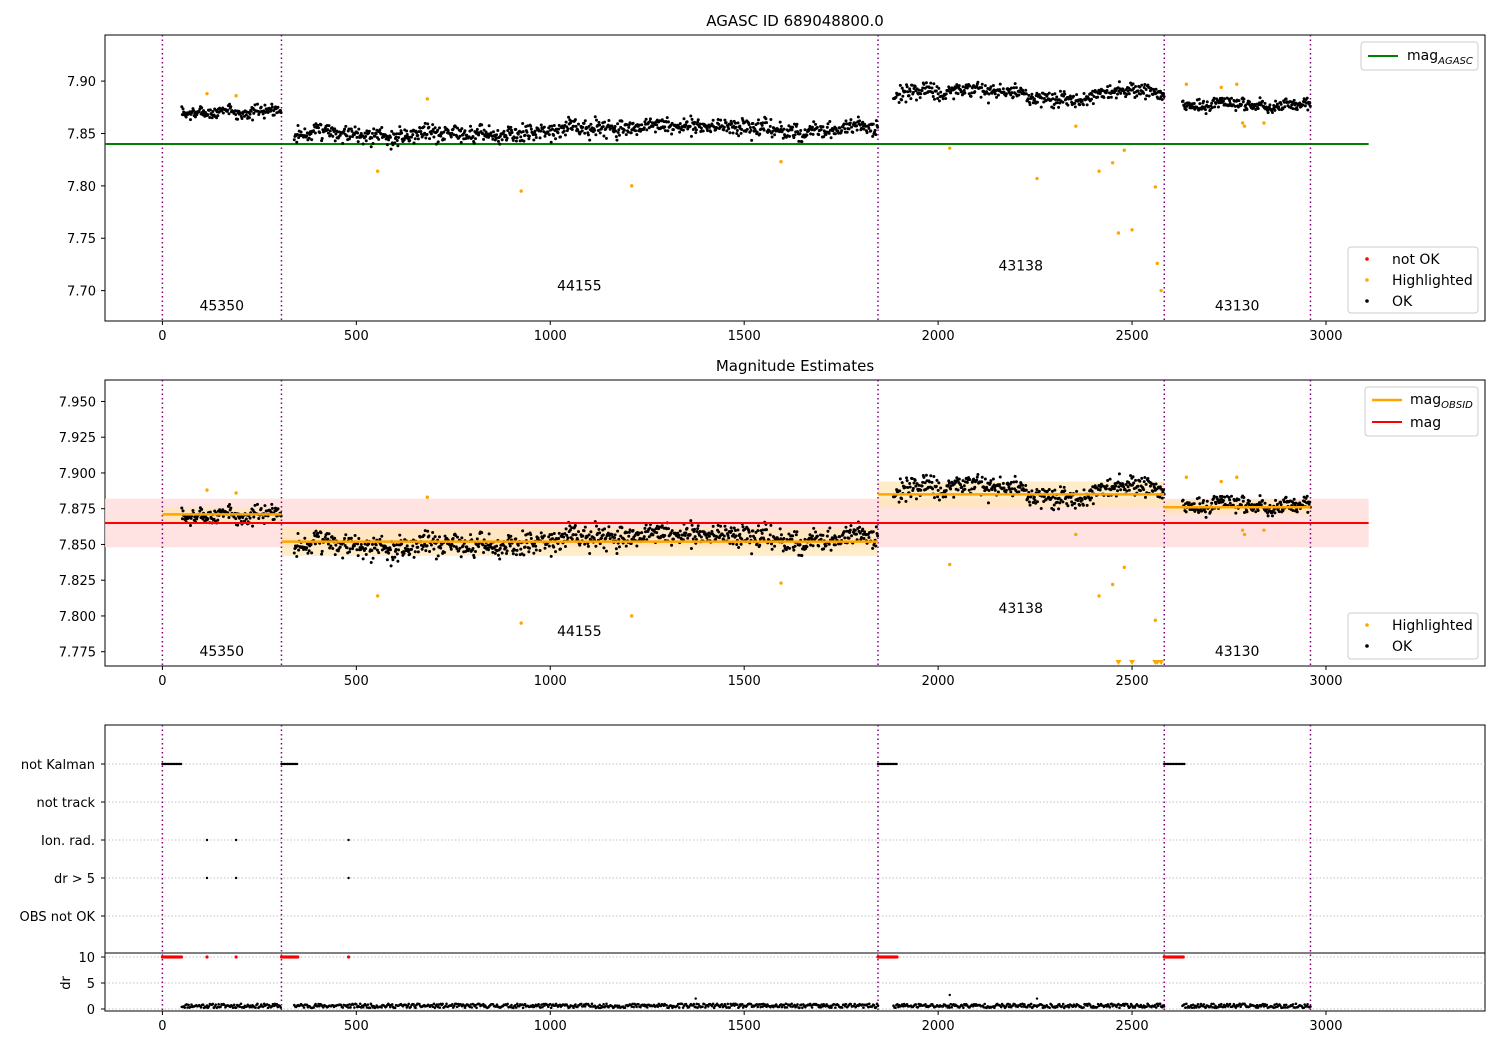 The image size is (1500, 1050). Describe the element at coordinates (1132, 1026) in the screenshot. I see `x-tick-label: 2500` at that location.